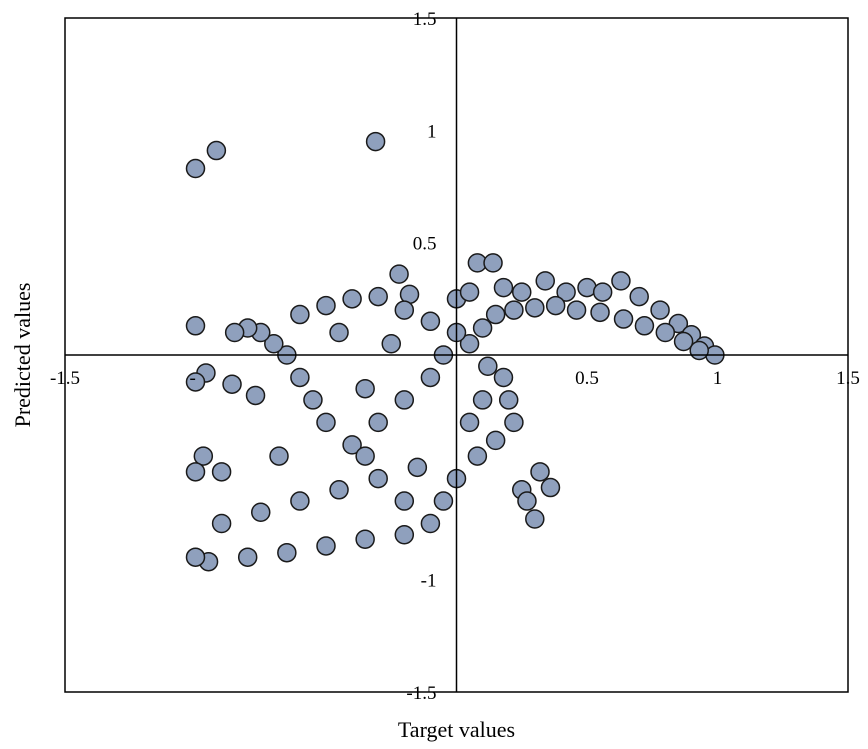  Describe the element at coordinates (22, 355) in the screenshot. I see `y-axis-title: Predicted values` at that location.